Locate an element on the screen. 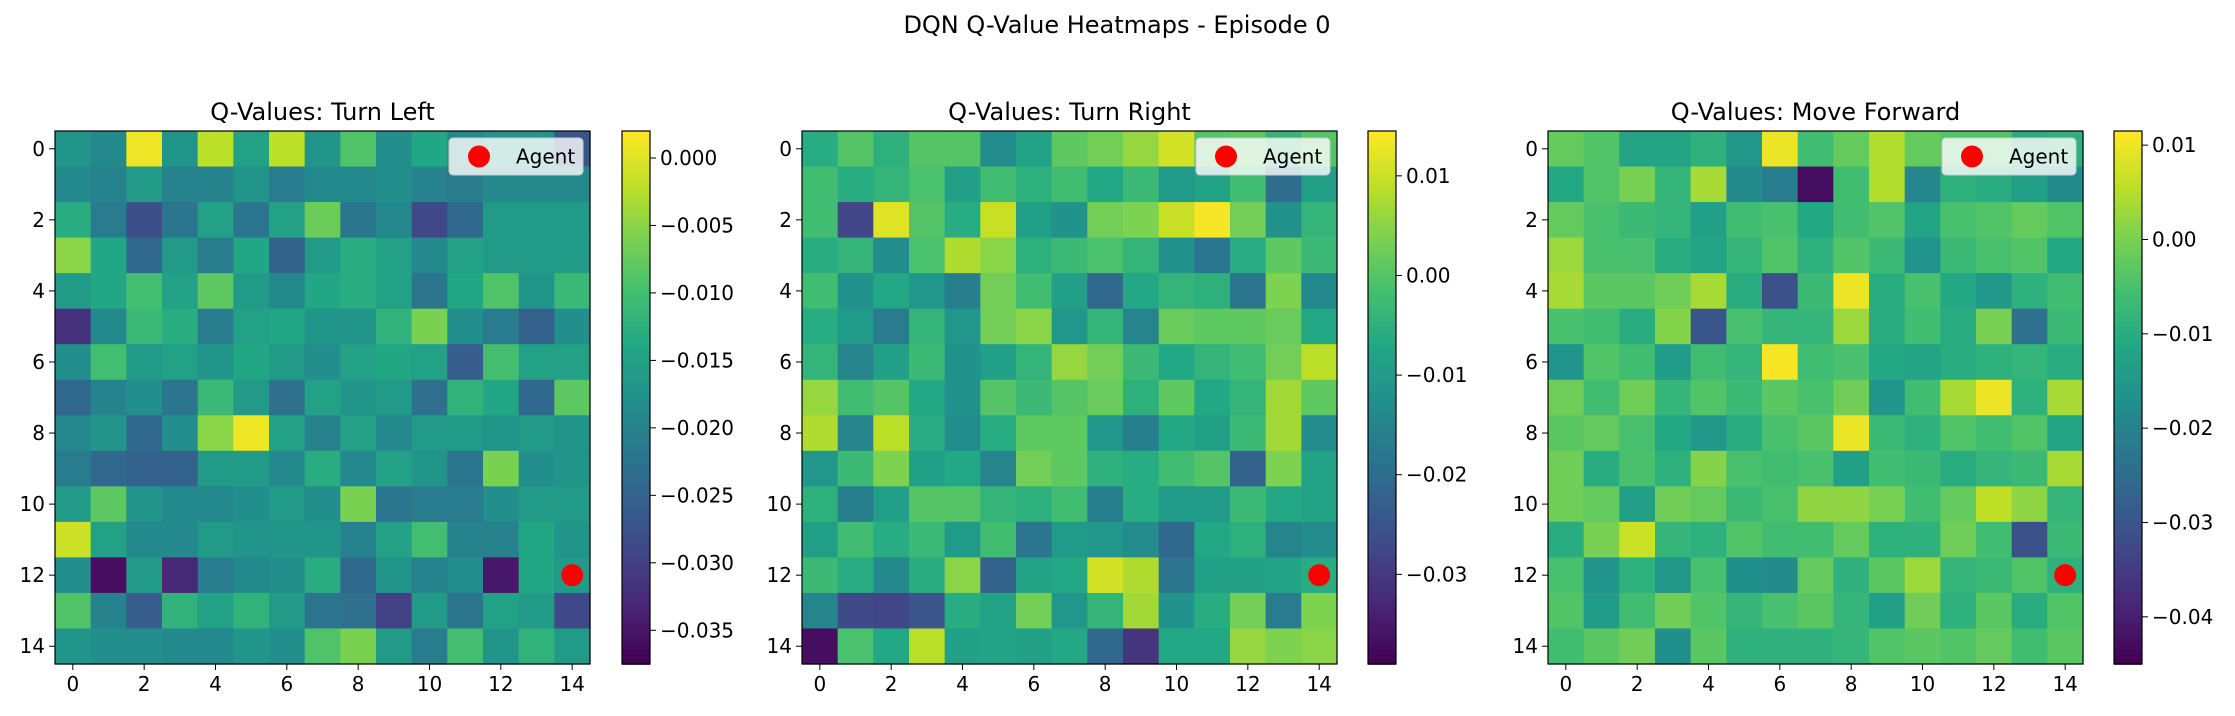 This screenshot has height=716, width=2235. x-tick-label: 14 is located at coordinates (1318, 684).